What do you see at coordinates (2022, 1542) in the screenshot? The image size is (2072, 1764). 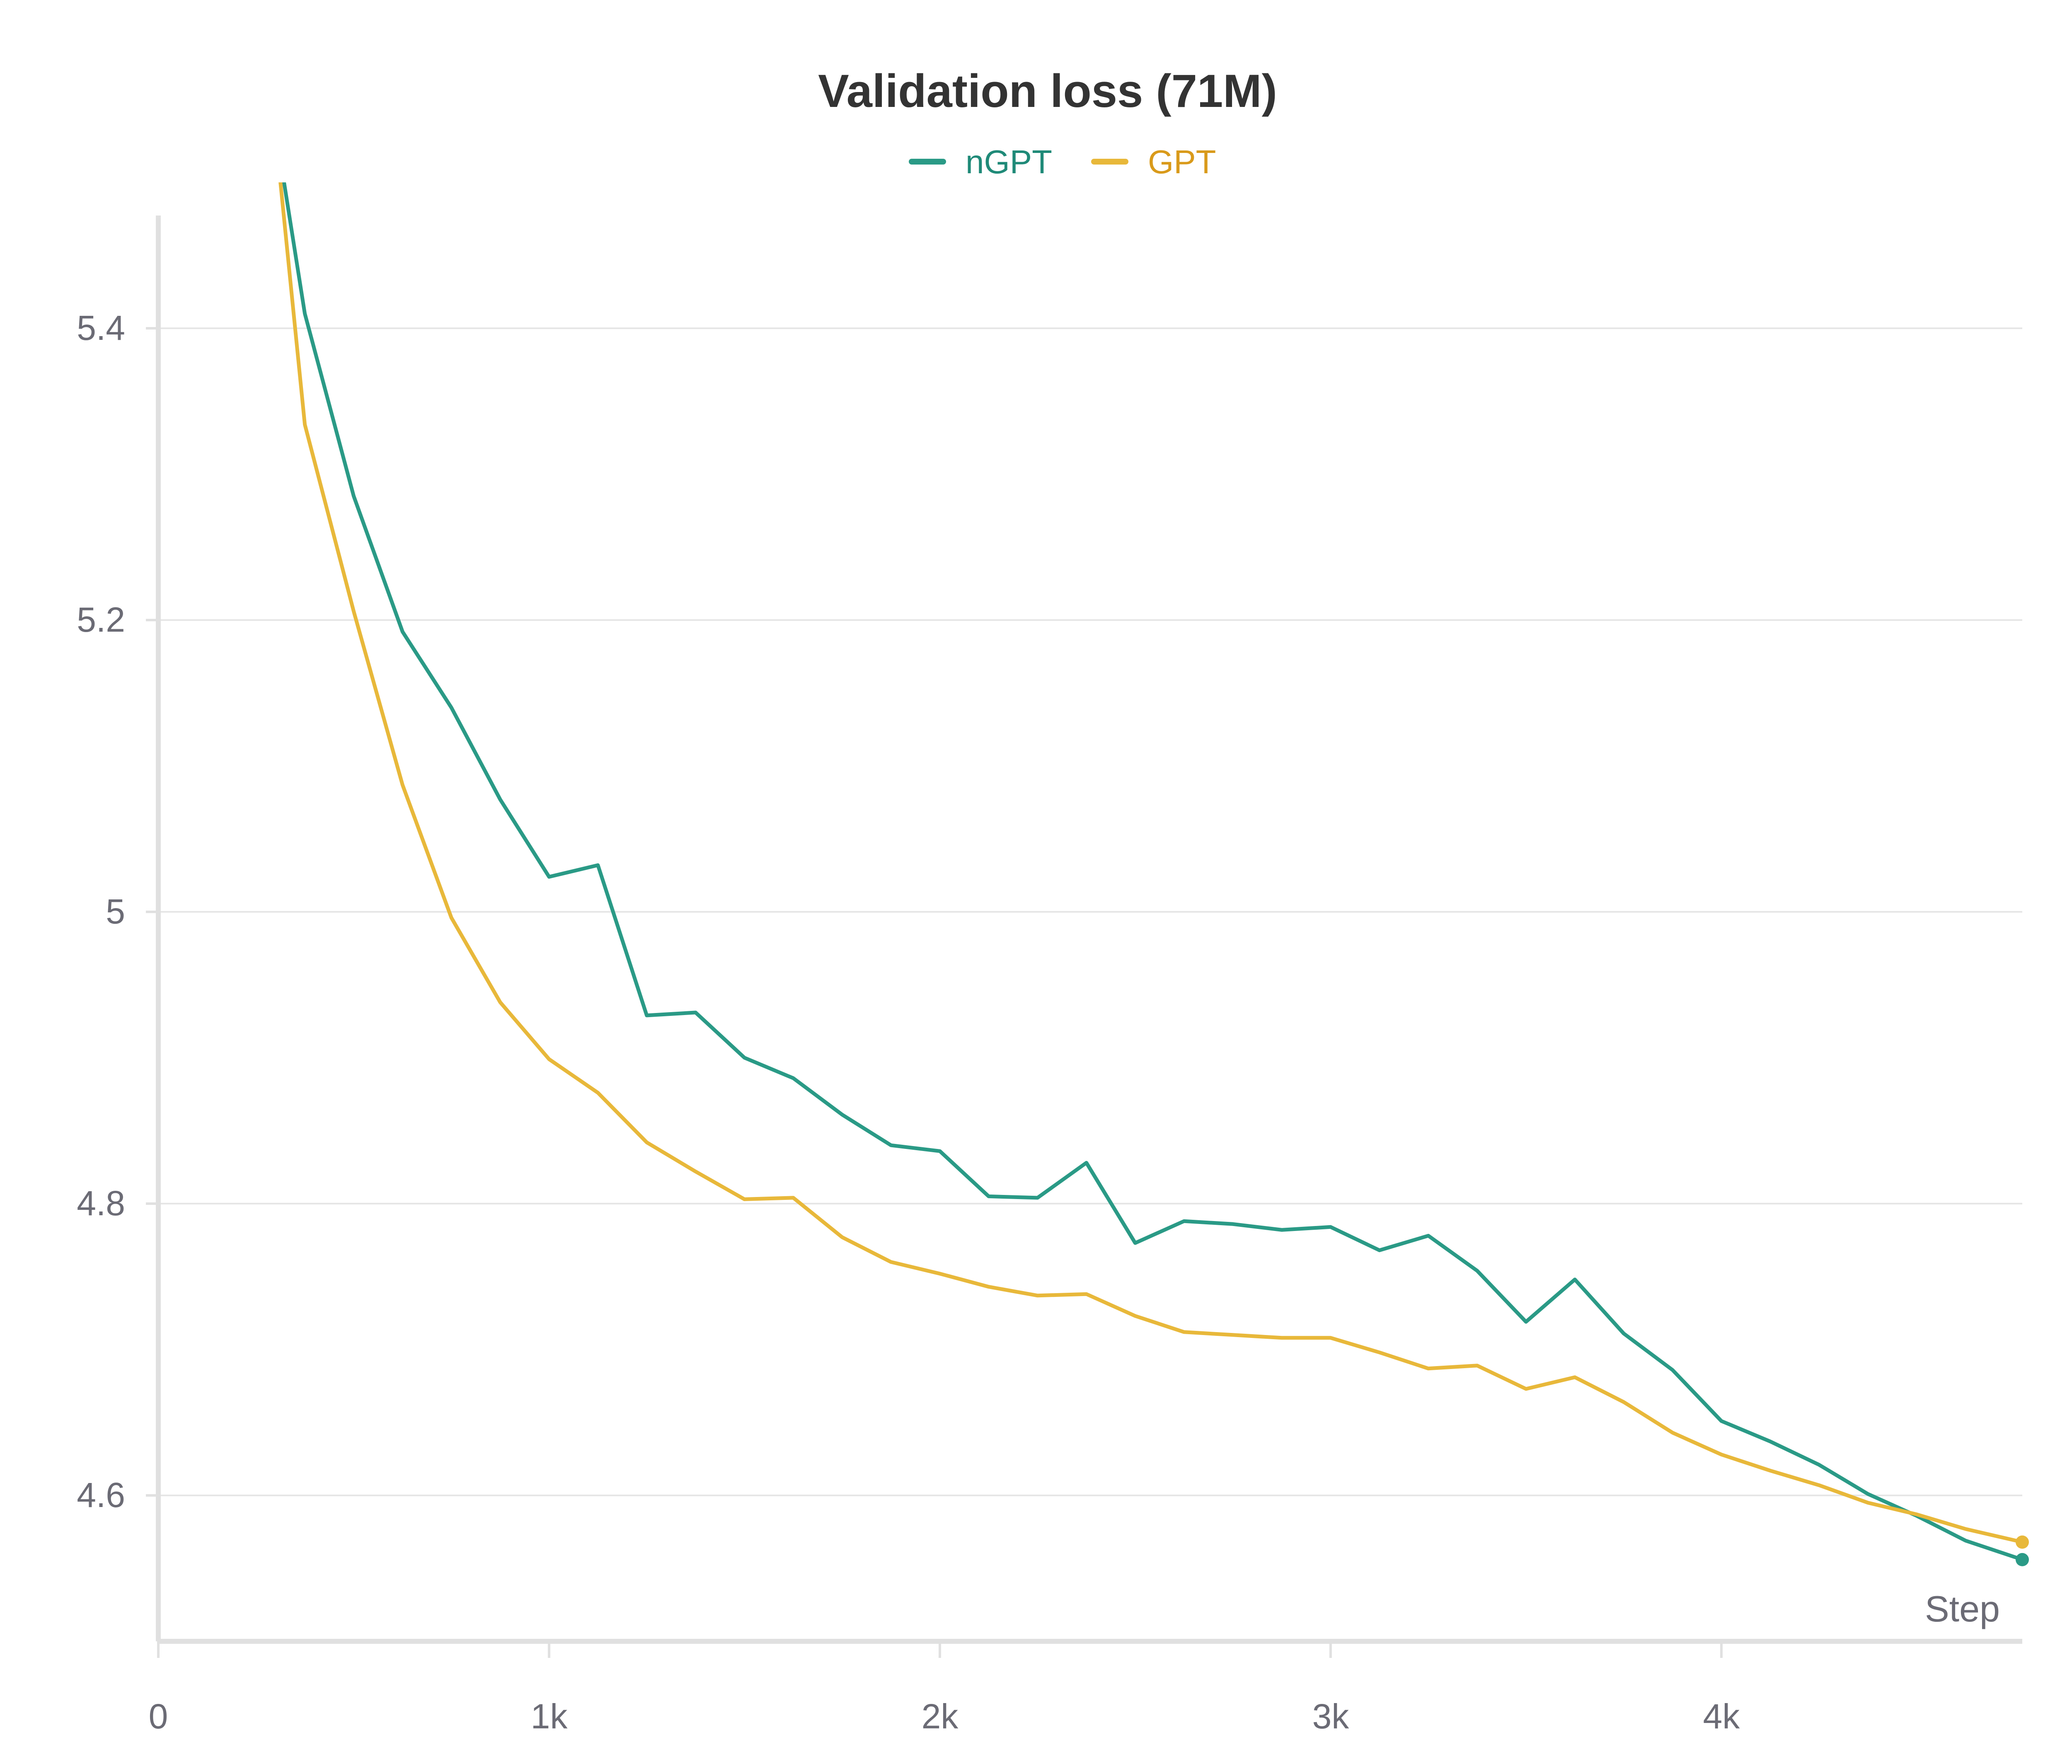 I see `series-endpoint-gpt` at bounding box center [2022, 1542].